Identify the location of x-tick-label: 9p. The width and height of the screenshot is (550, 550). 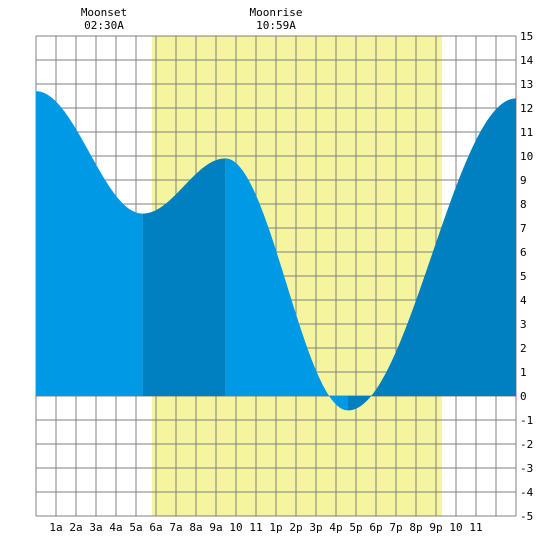
(435, 527).